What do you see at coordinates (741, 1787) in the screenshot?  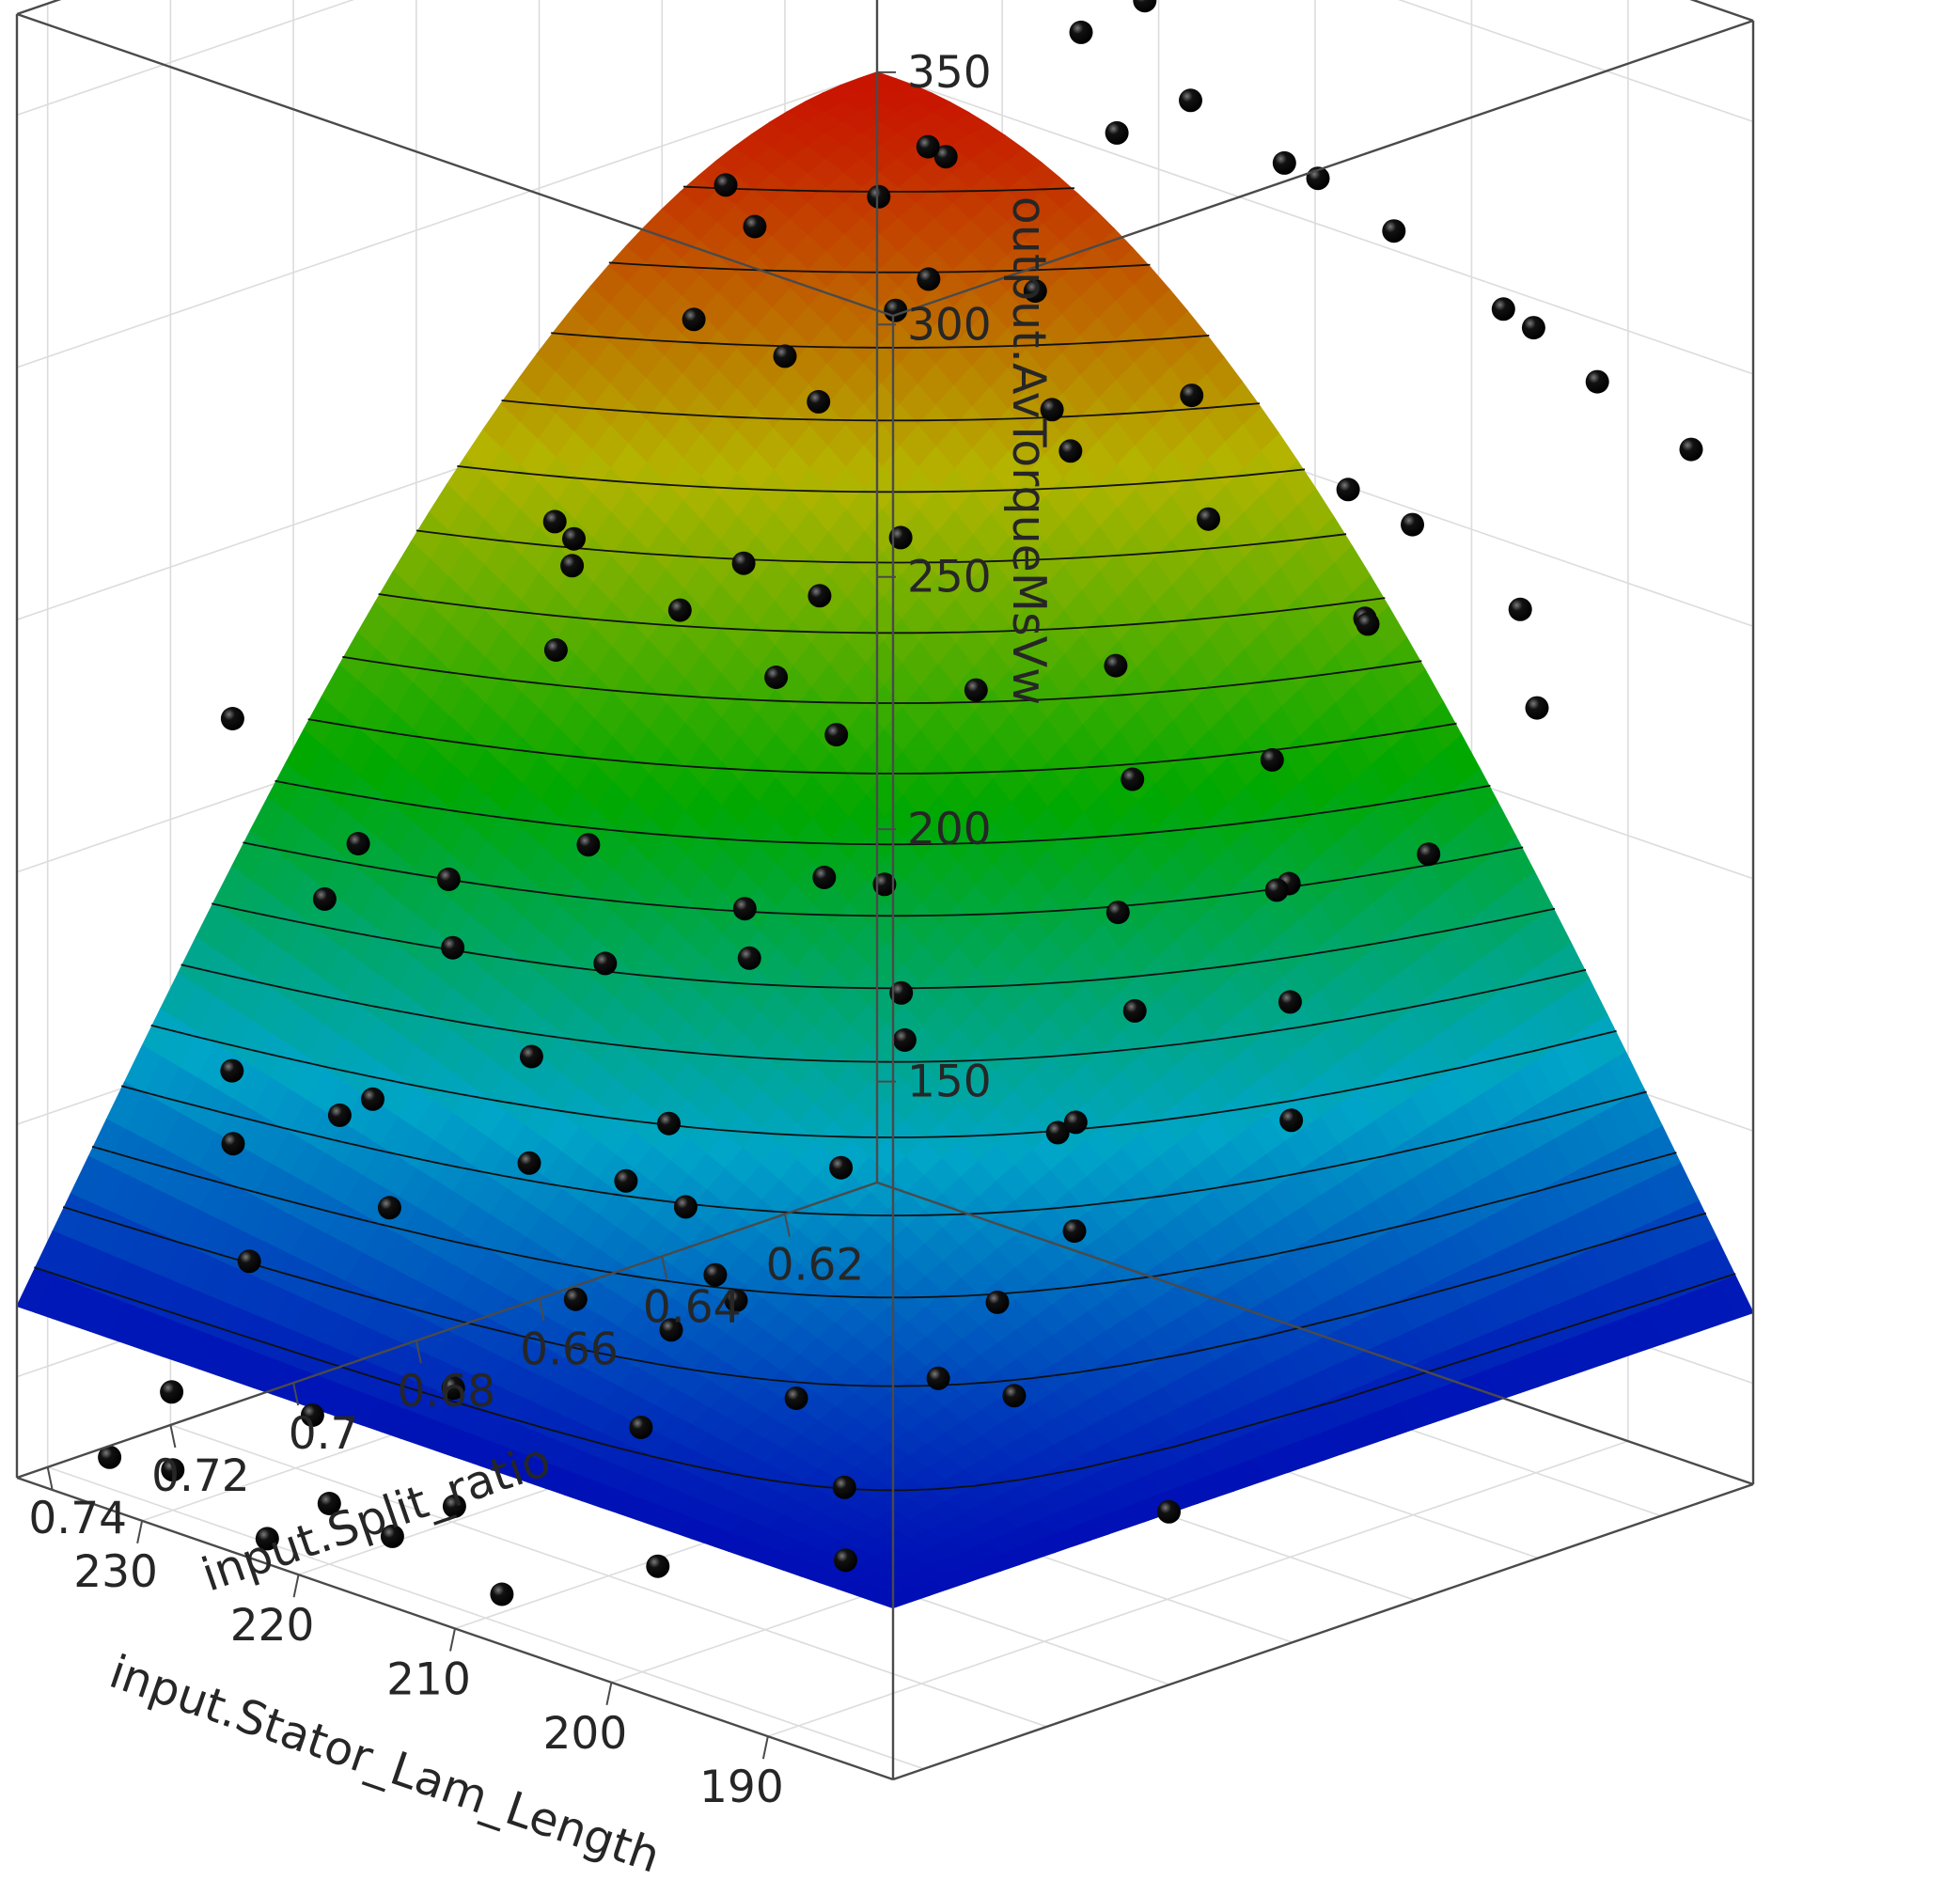 I see `x-tick-label: 190` at bounding box center [741, 1787].